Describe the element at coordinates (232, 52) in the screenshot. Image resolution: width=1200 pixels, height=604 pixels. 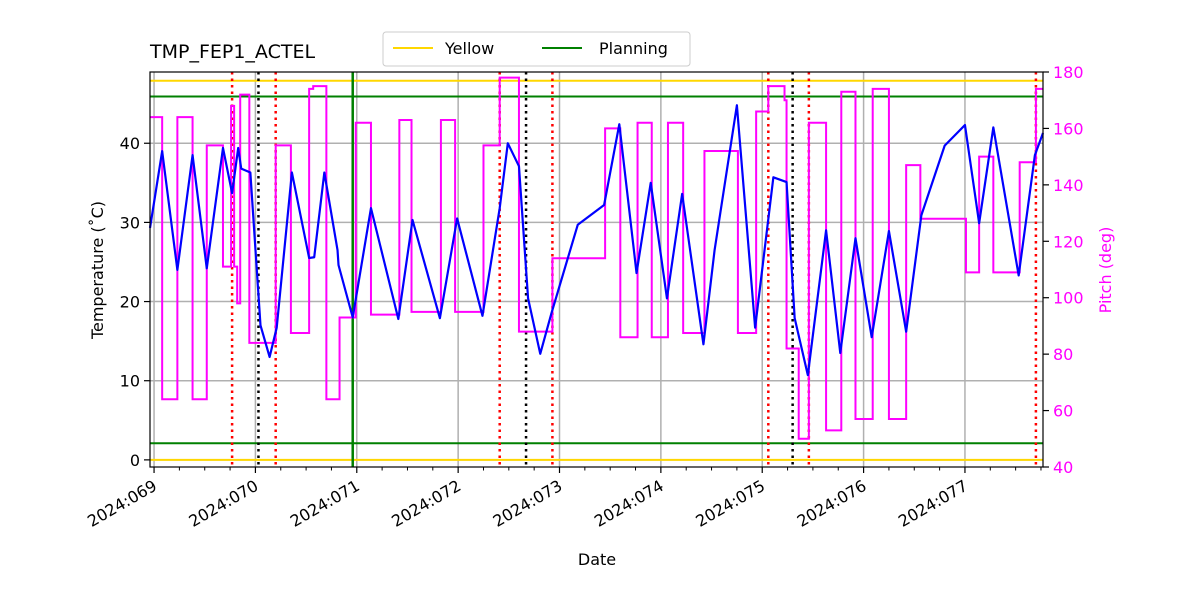
I see `chart-title: TMP_FEP1_ACTEL` at that location.